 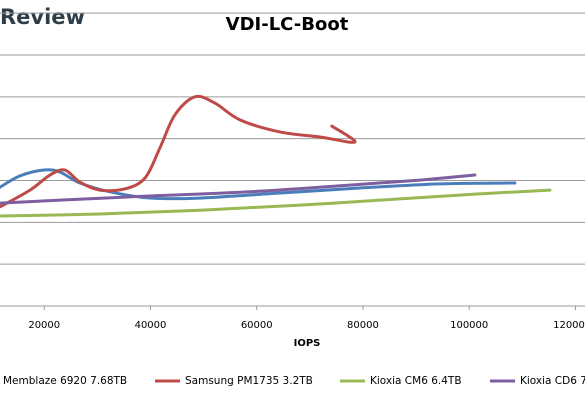 I want to click on legend-label: Kioxia CD6 7, so click(x=552, y=381).